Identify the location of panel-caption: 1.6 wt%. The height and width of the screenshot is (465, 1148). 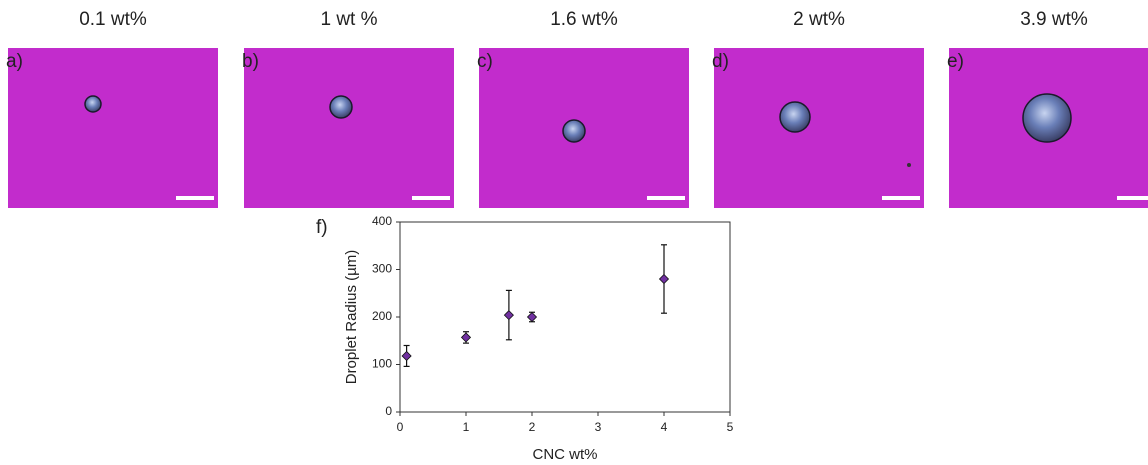
(584, 19).